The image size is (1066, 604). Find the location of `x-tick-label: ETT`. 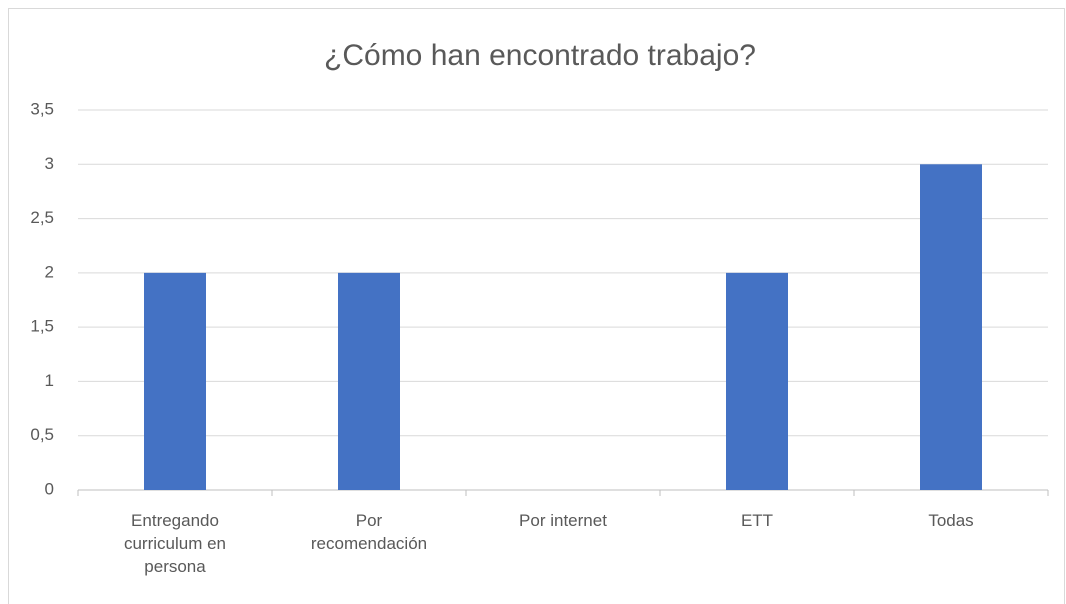

x-tick-label: ETT is located at coordinates (757, 520).